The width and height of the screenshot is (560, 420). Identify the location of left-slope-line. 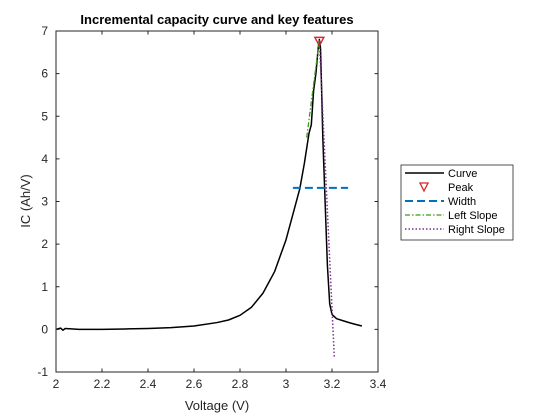
(313, 89).